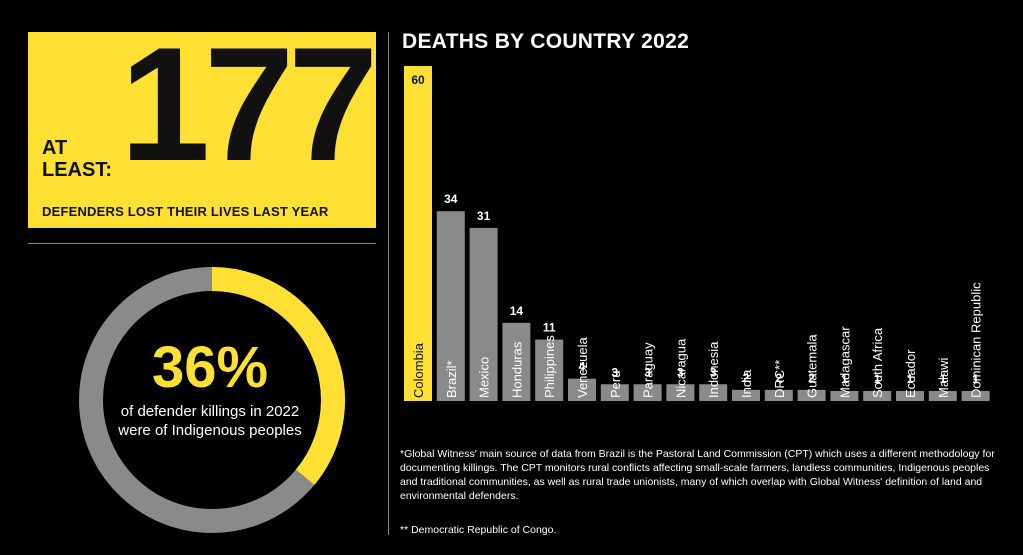 The image size is (1023, 555). Describe the element at coordinates (844, 396) in the screenshot. I see `bar-madagascar` at that location.